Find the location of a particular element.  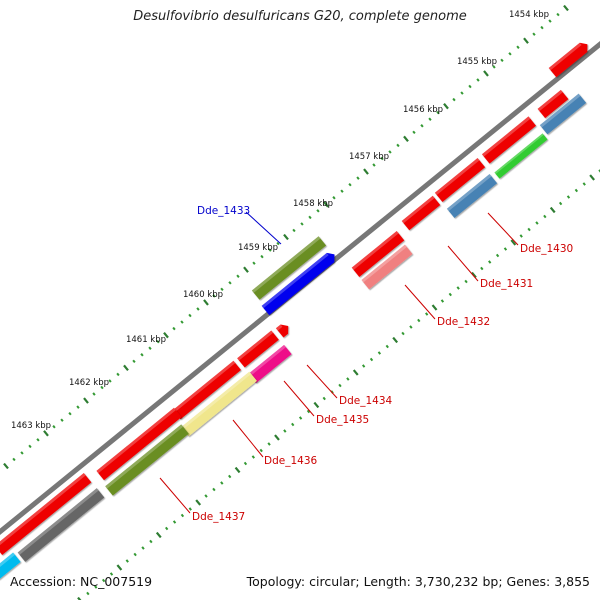

scale-label: 1458 kbp is located at coordinates (313, 204).